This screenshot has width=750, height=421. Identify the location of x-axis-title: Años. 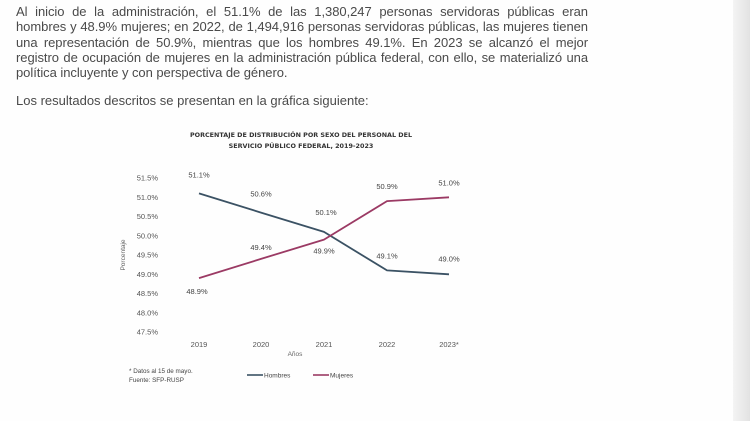
(296, 354).